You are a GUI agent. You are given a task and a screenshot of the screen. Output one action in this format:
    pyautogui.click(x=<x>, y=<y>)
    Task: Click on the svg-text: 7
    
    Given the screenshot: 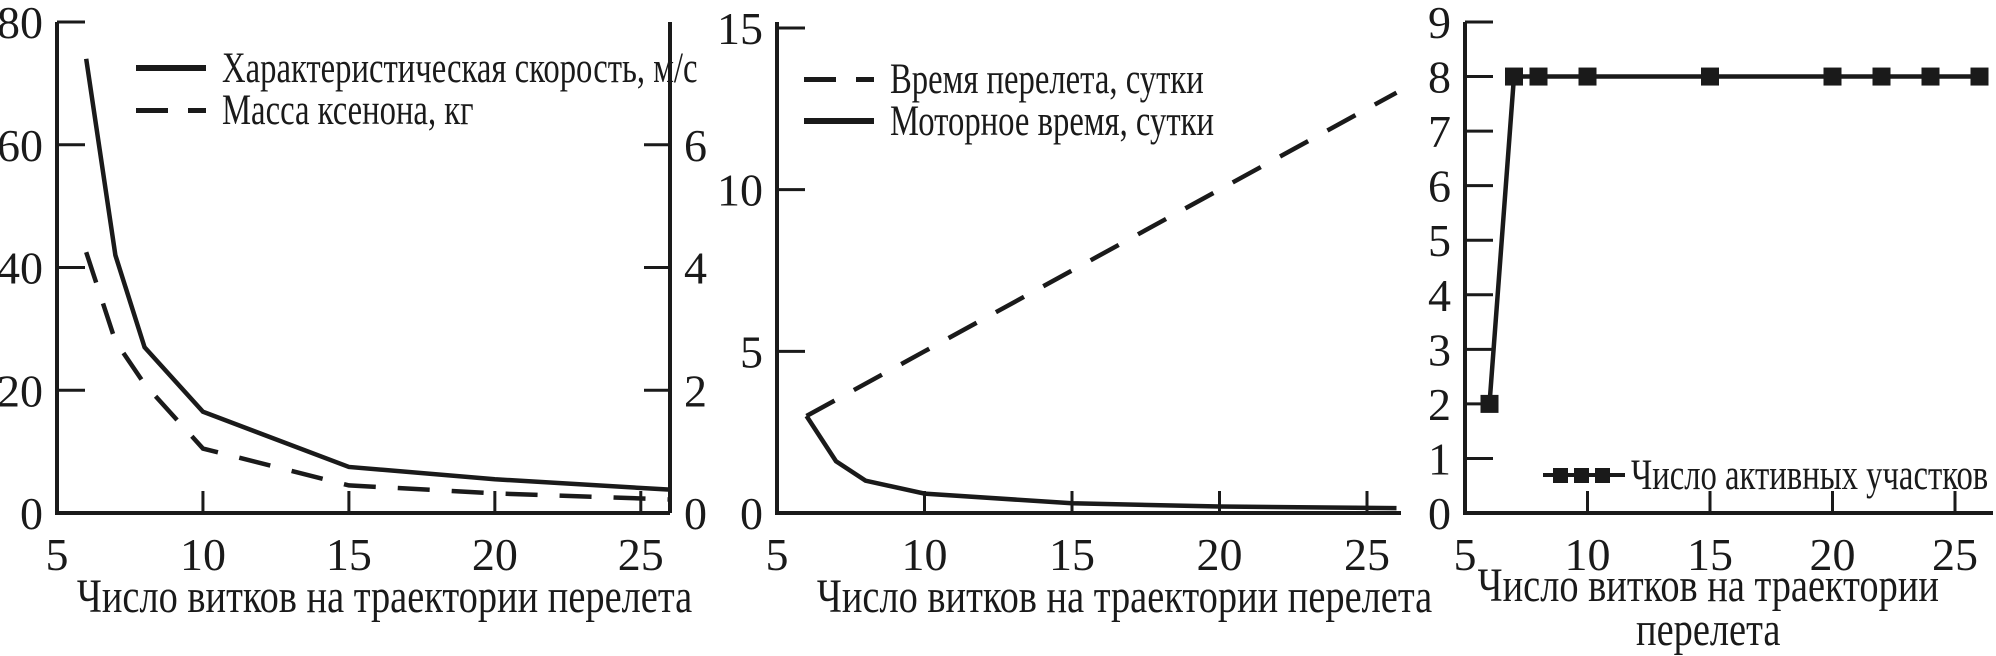 What is the action you would take?
    pyautogui.click(x=1439, y=131)
    